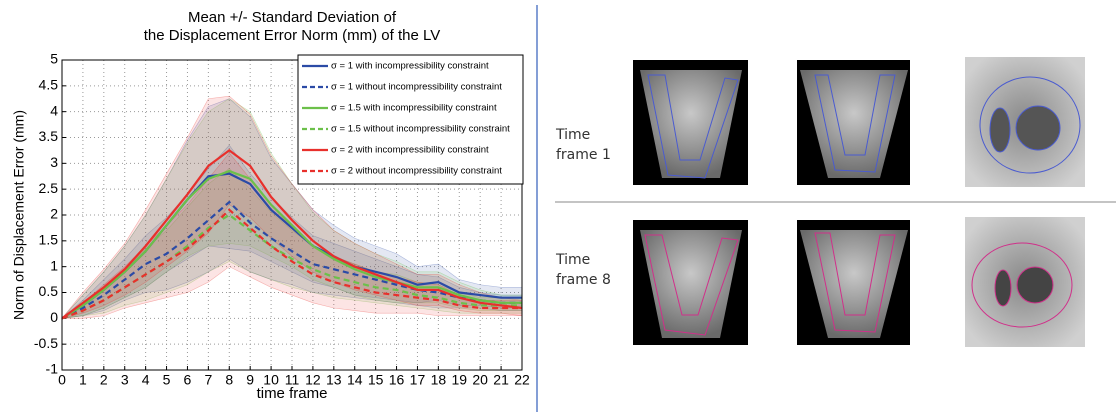  What do you see at coordinates (376, 380) in the screenshot?
I see `x-tick-label: 15` at bounding box center [376, 380].